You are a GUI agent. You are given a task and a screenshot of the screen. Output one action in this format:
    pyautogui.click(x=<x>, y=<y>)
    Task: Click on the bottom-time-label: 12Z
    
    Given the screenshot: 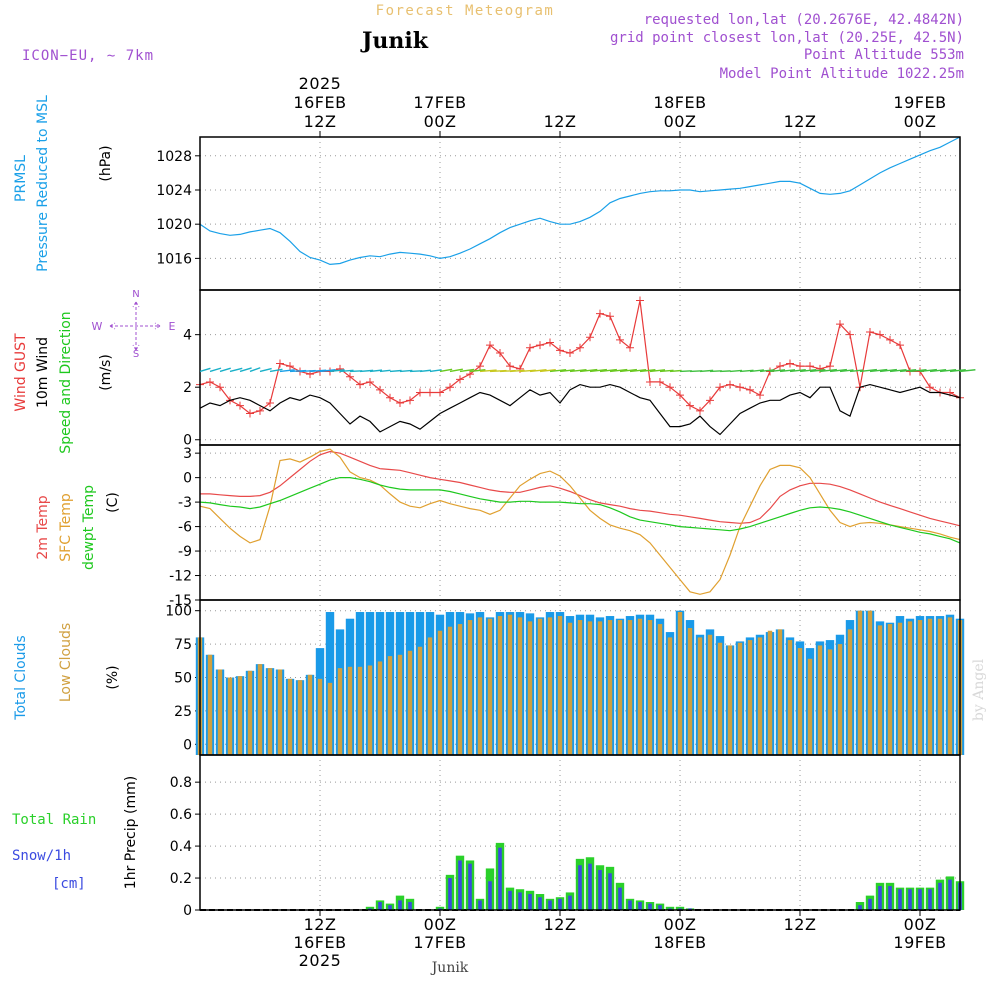 What is the action you would take?
    pyautogui.click(x=320, y=924)
    